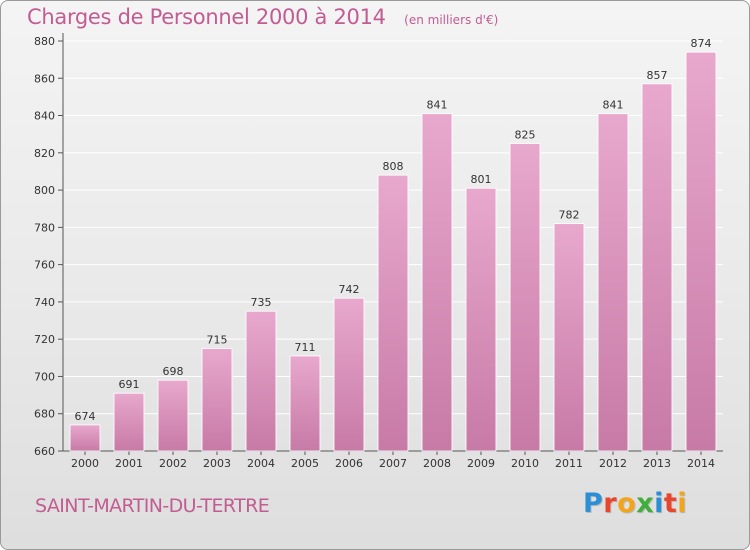 The height and width of the screenshot is (550, 750). What do you see at coordinates (129, 384) in the screenshot?
I see `data-label: 691` at bounding box center [129, 384].